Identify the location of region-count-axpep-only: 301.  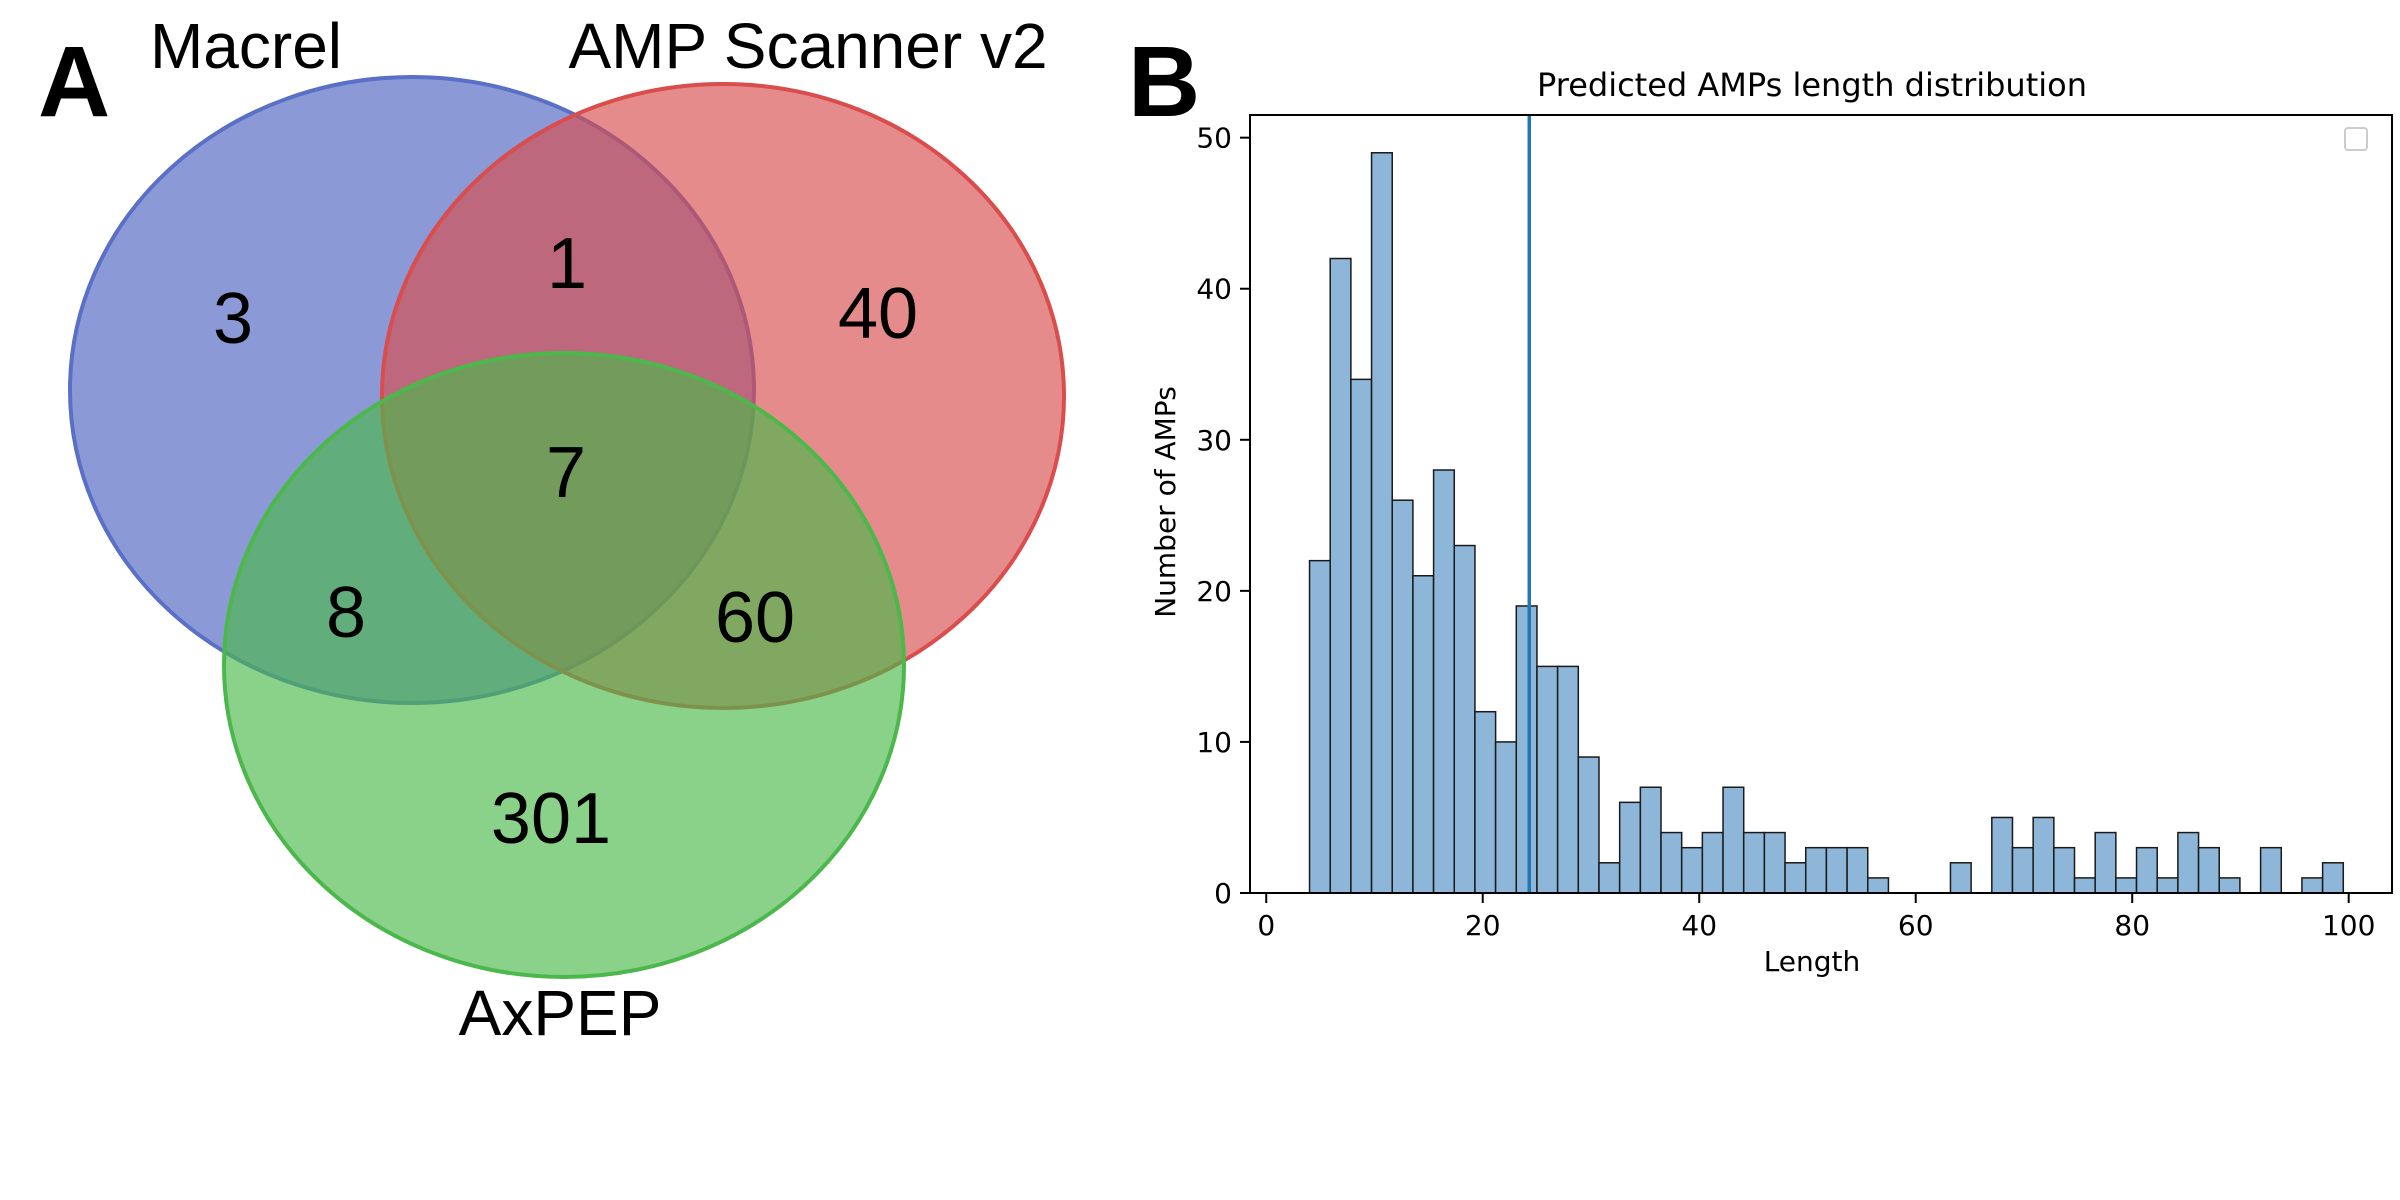
(551, 819).